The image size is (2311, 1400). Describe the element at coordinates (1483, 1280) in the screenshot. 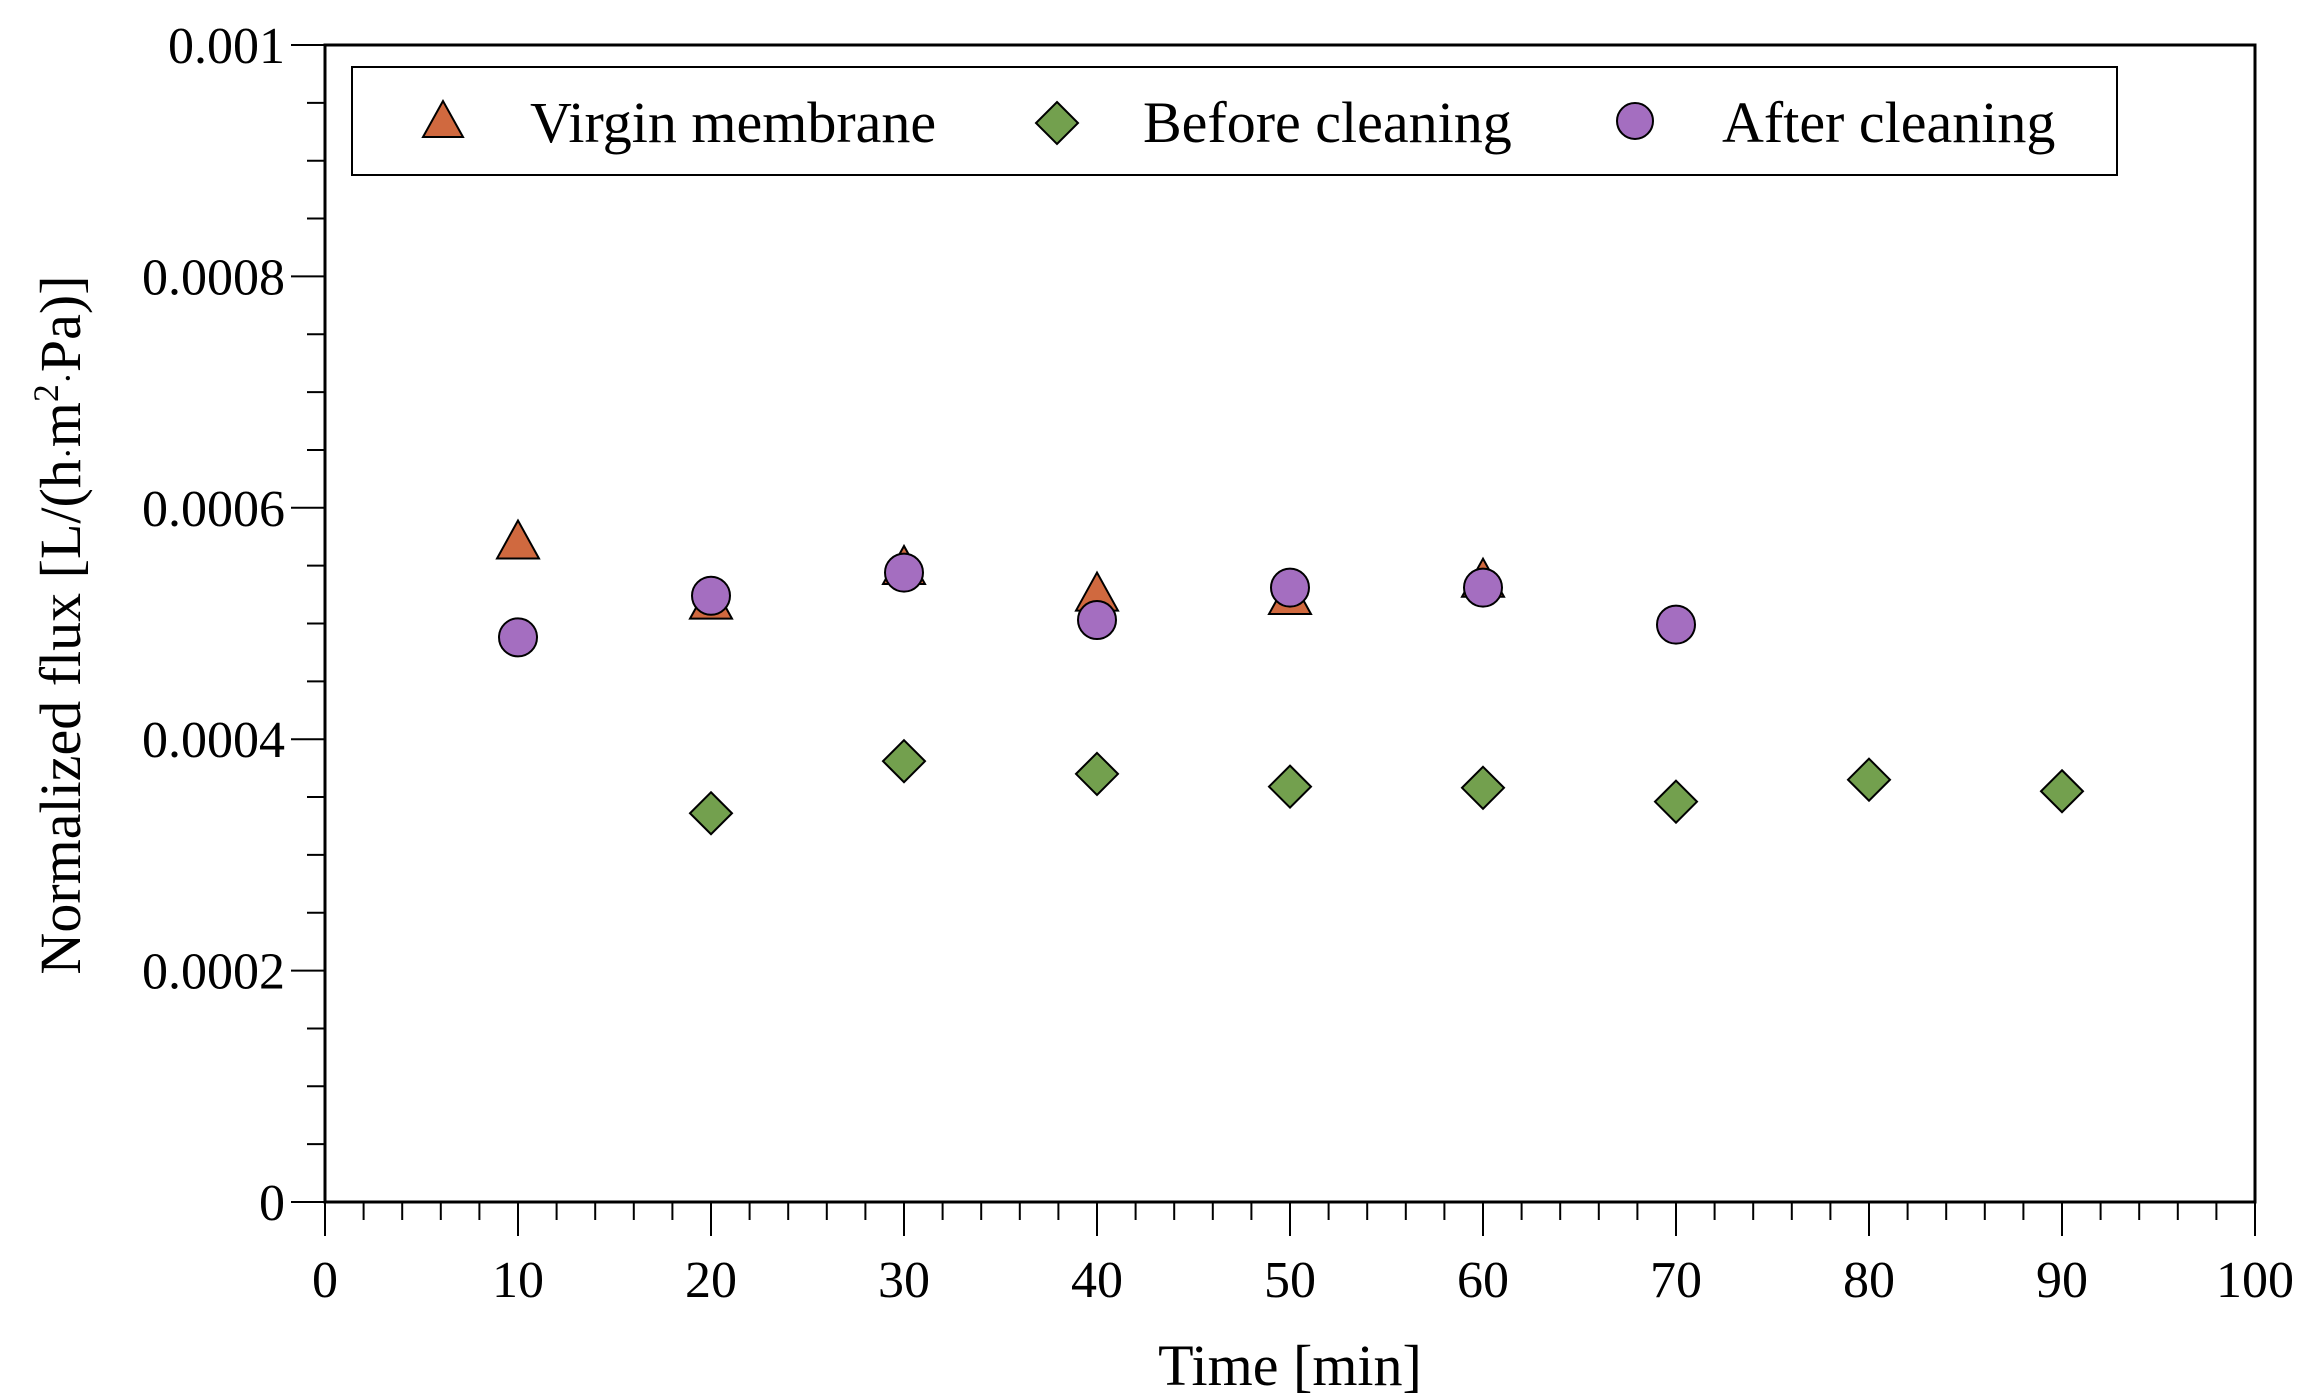

I see `x-tick-label: 60` at that location.